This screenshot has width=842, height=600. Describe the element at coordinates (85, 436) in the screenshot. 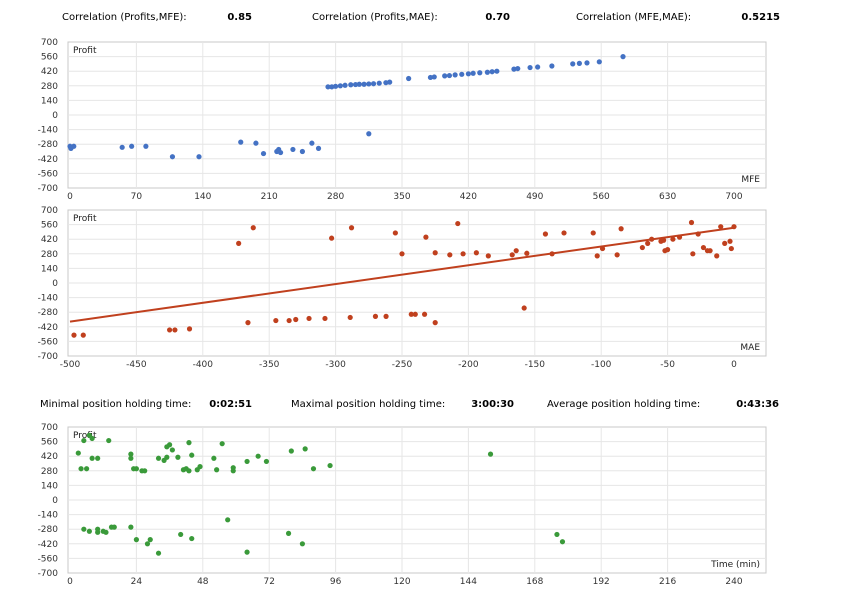

I see `time-y-axis-label: Profit` at that location.